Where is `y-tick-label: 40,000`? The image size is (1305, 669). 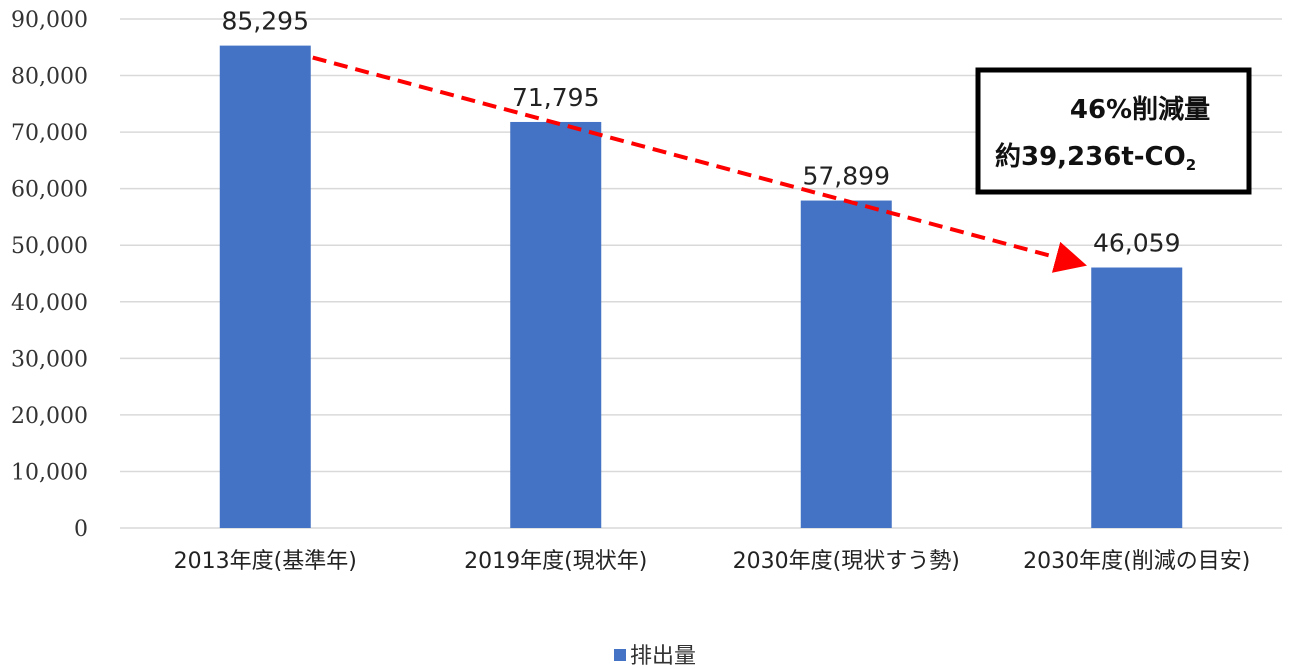
y-tick-label: 40,000 is located at coordinates (49, 303).